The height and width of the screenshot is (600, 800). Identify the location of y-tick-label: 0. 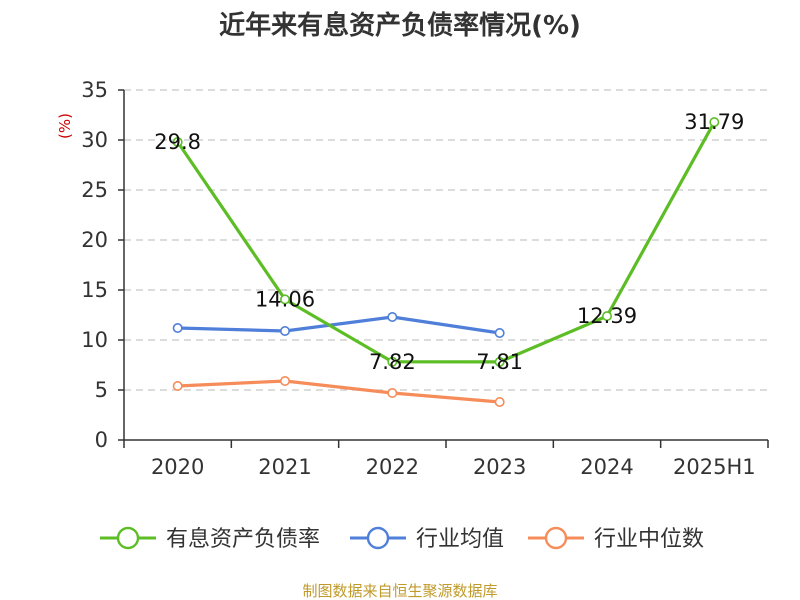
(101, 440).